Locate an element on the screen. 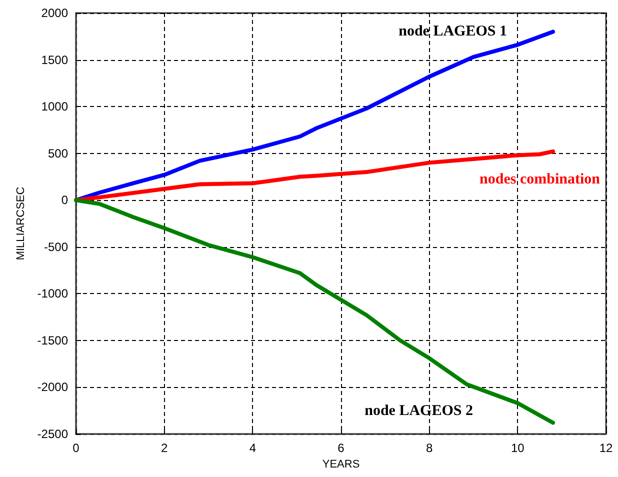 This screenshot has width=618, height=477. x-tick-label: 0 is located at coordinates (76, 448).